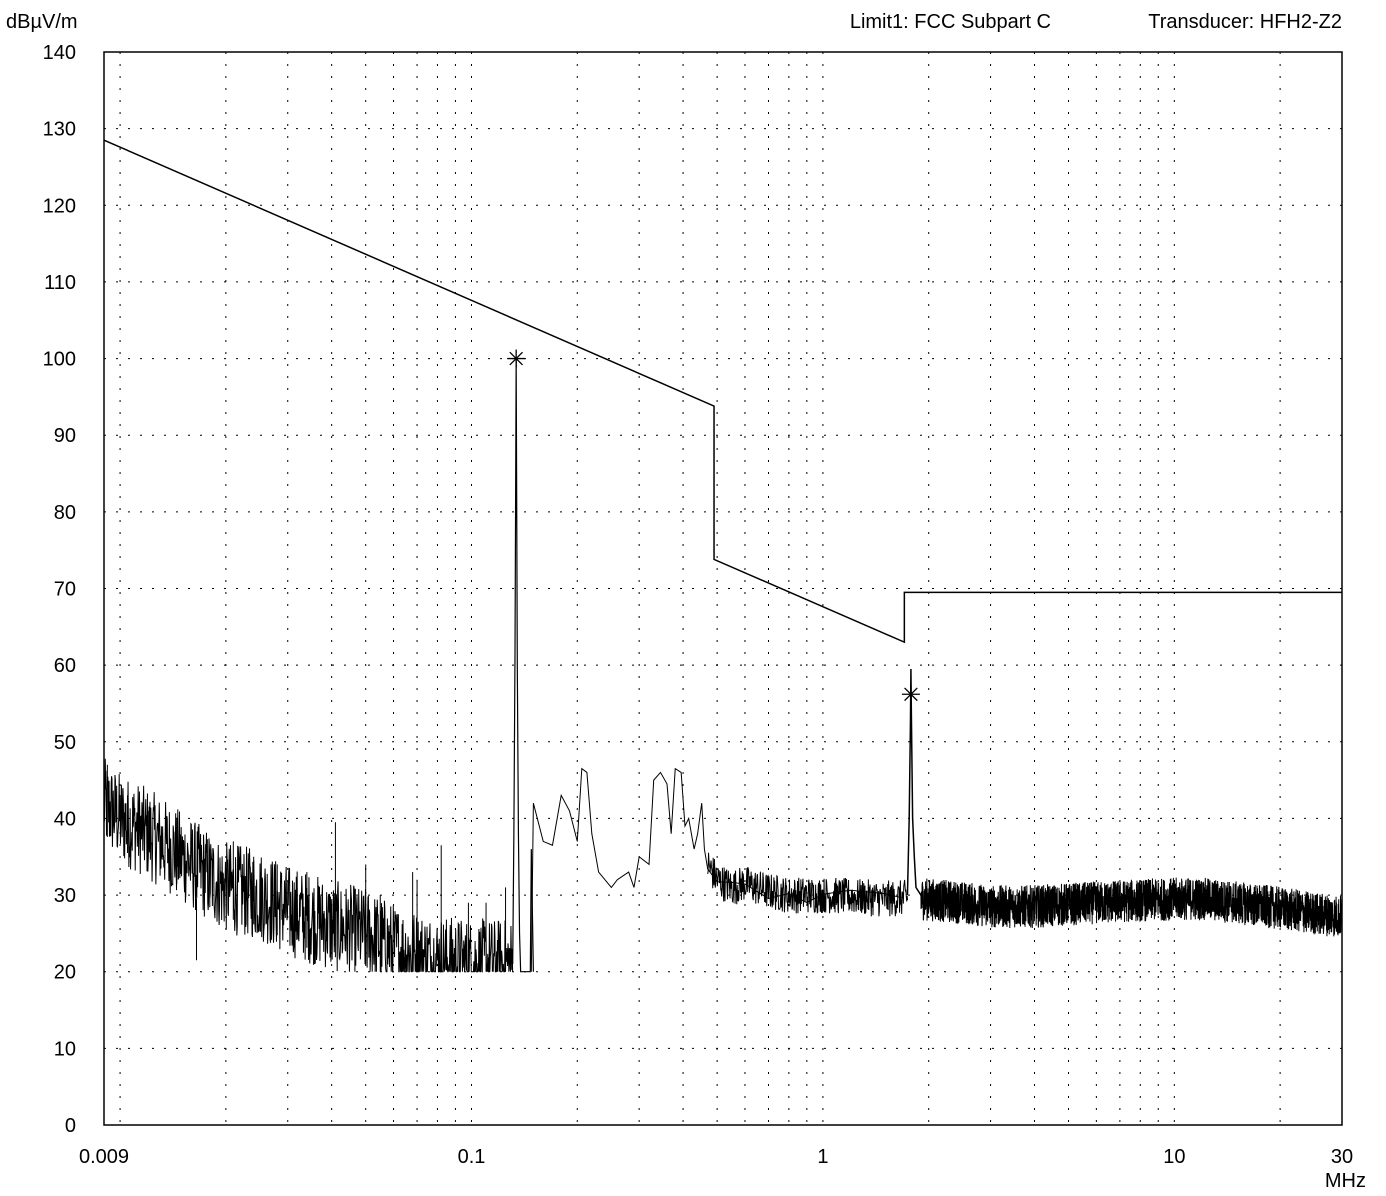 This screenshot has height=1196, width=1386. I want to click on y-tick-label: 10, so click(65, 1049).